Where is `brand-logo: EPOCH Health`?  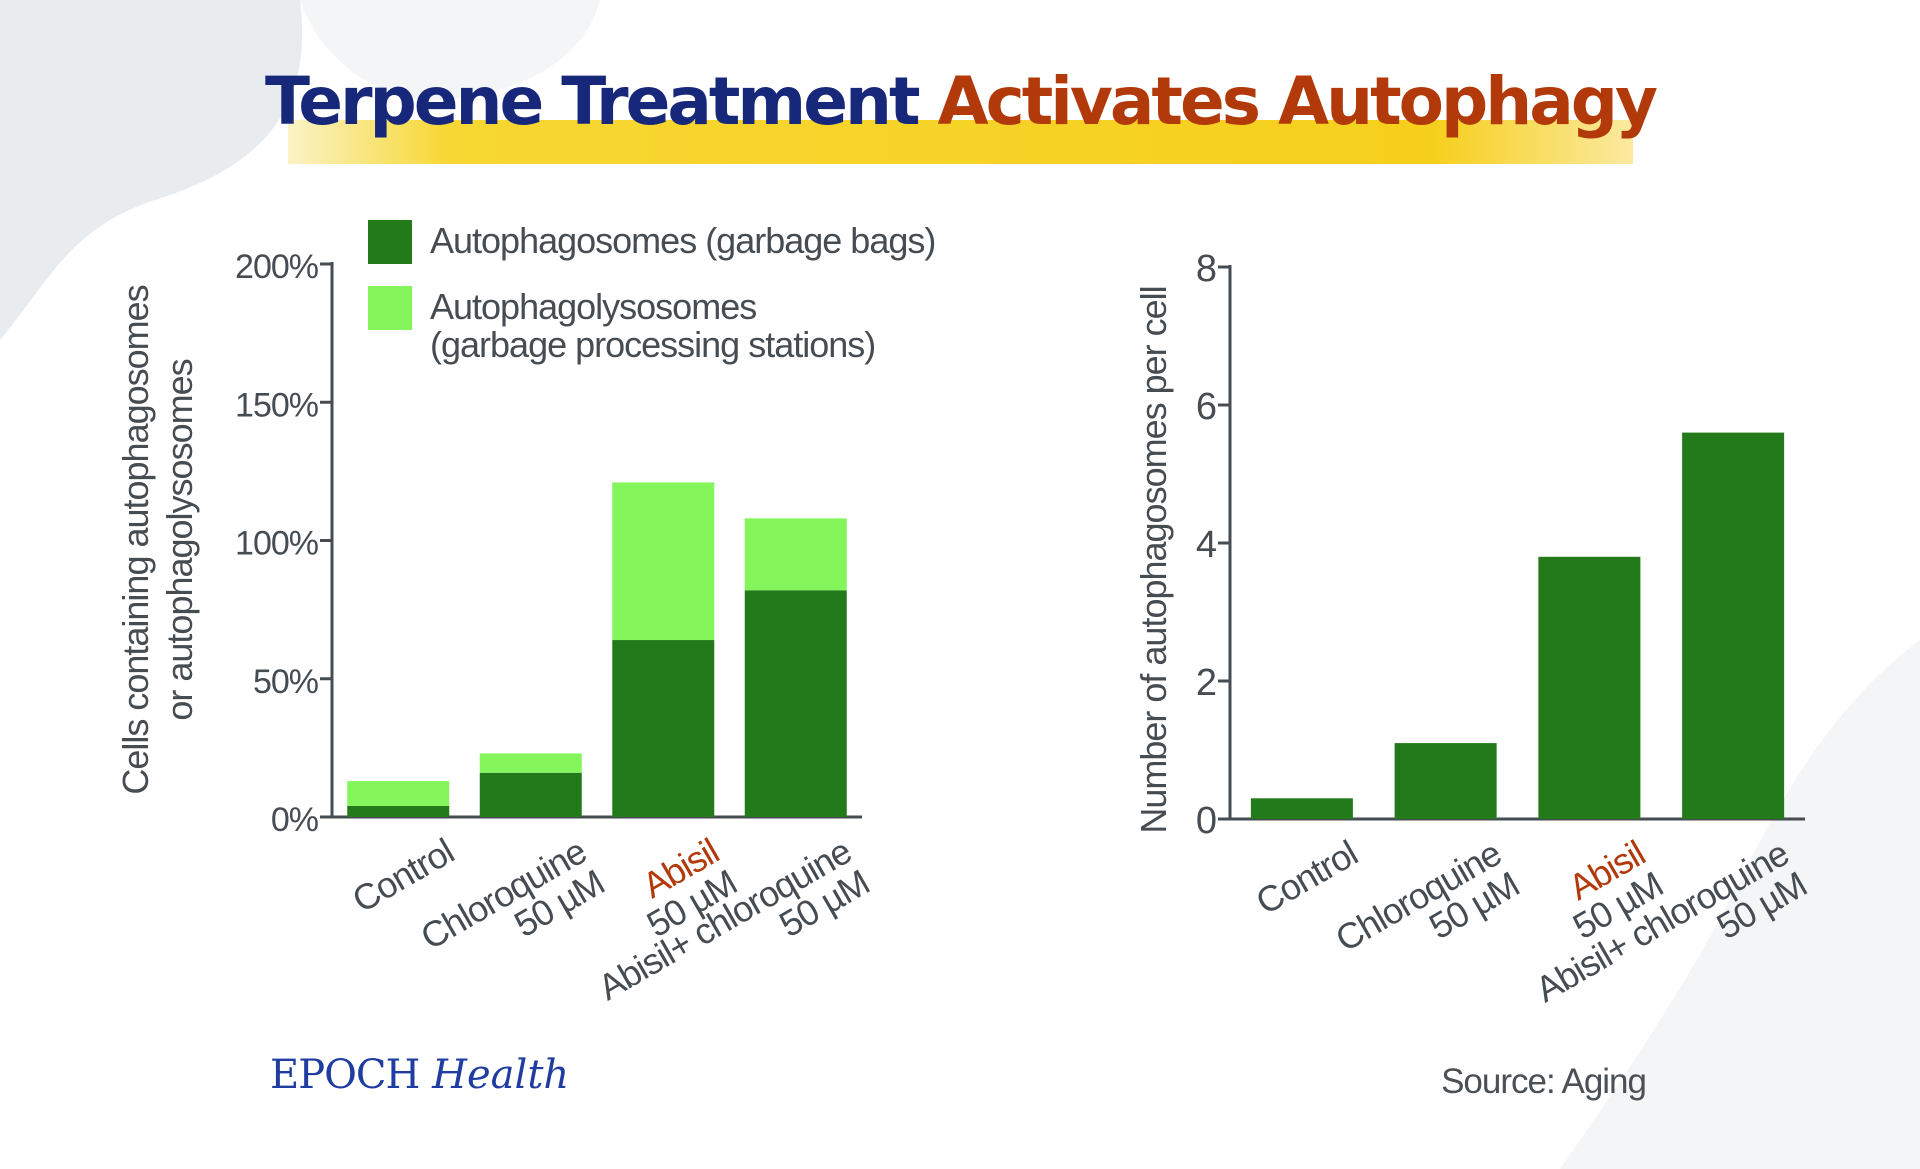
brand-logo: EPOCH Health is located at coordinates (419, 1075).